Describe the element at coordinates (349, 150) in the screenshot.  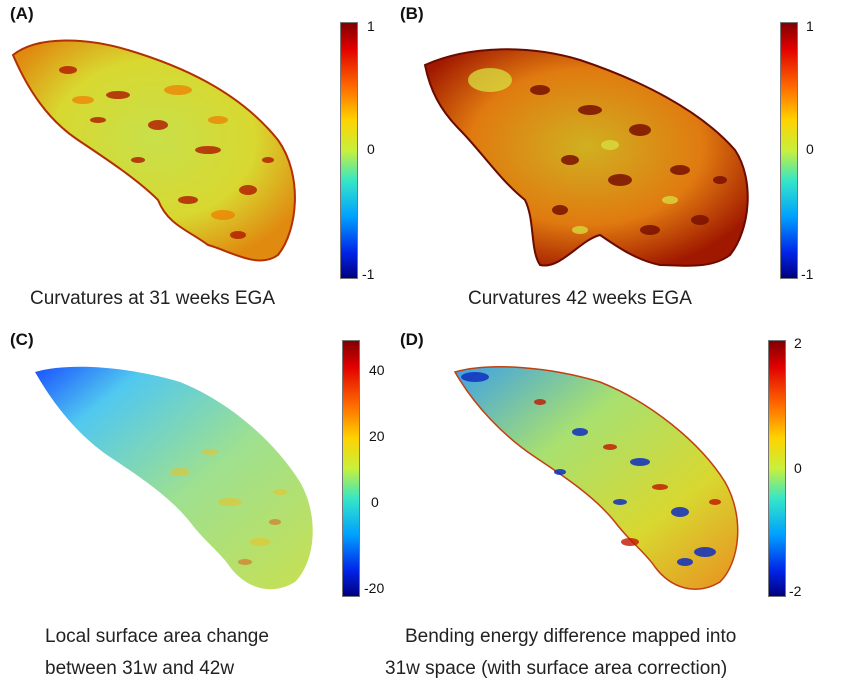
I see `colorbar-a` at that location.